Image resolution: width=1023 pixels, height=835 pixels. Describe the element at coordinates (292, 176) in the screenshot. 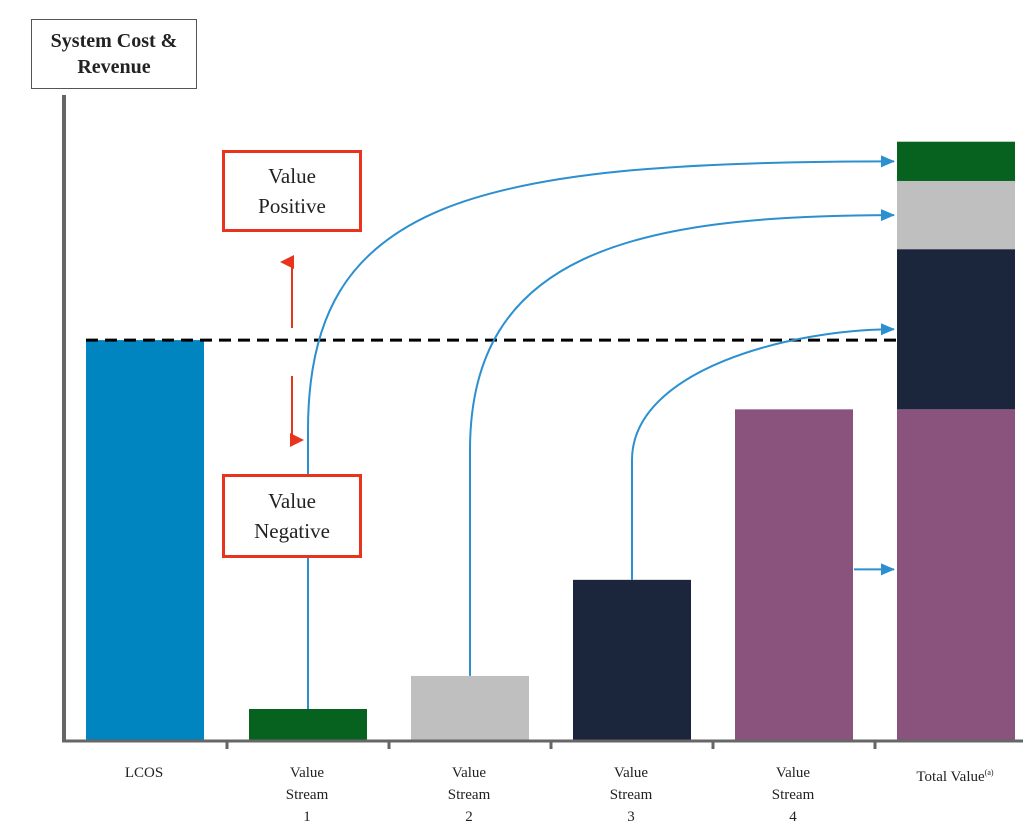

I see `value-positive-line-1: Value` at that location.